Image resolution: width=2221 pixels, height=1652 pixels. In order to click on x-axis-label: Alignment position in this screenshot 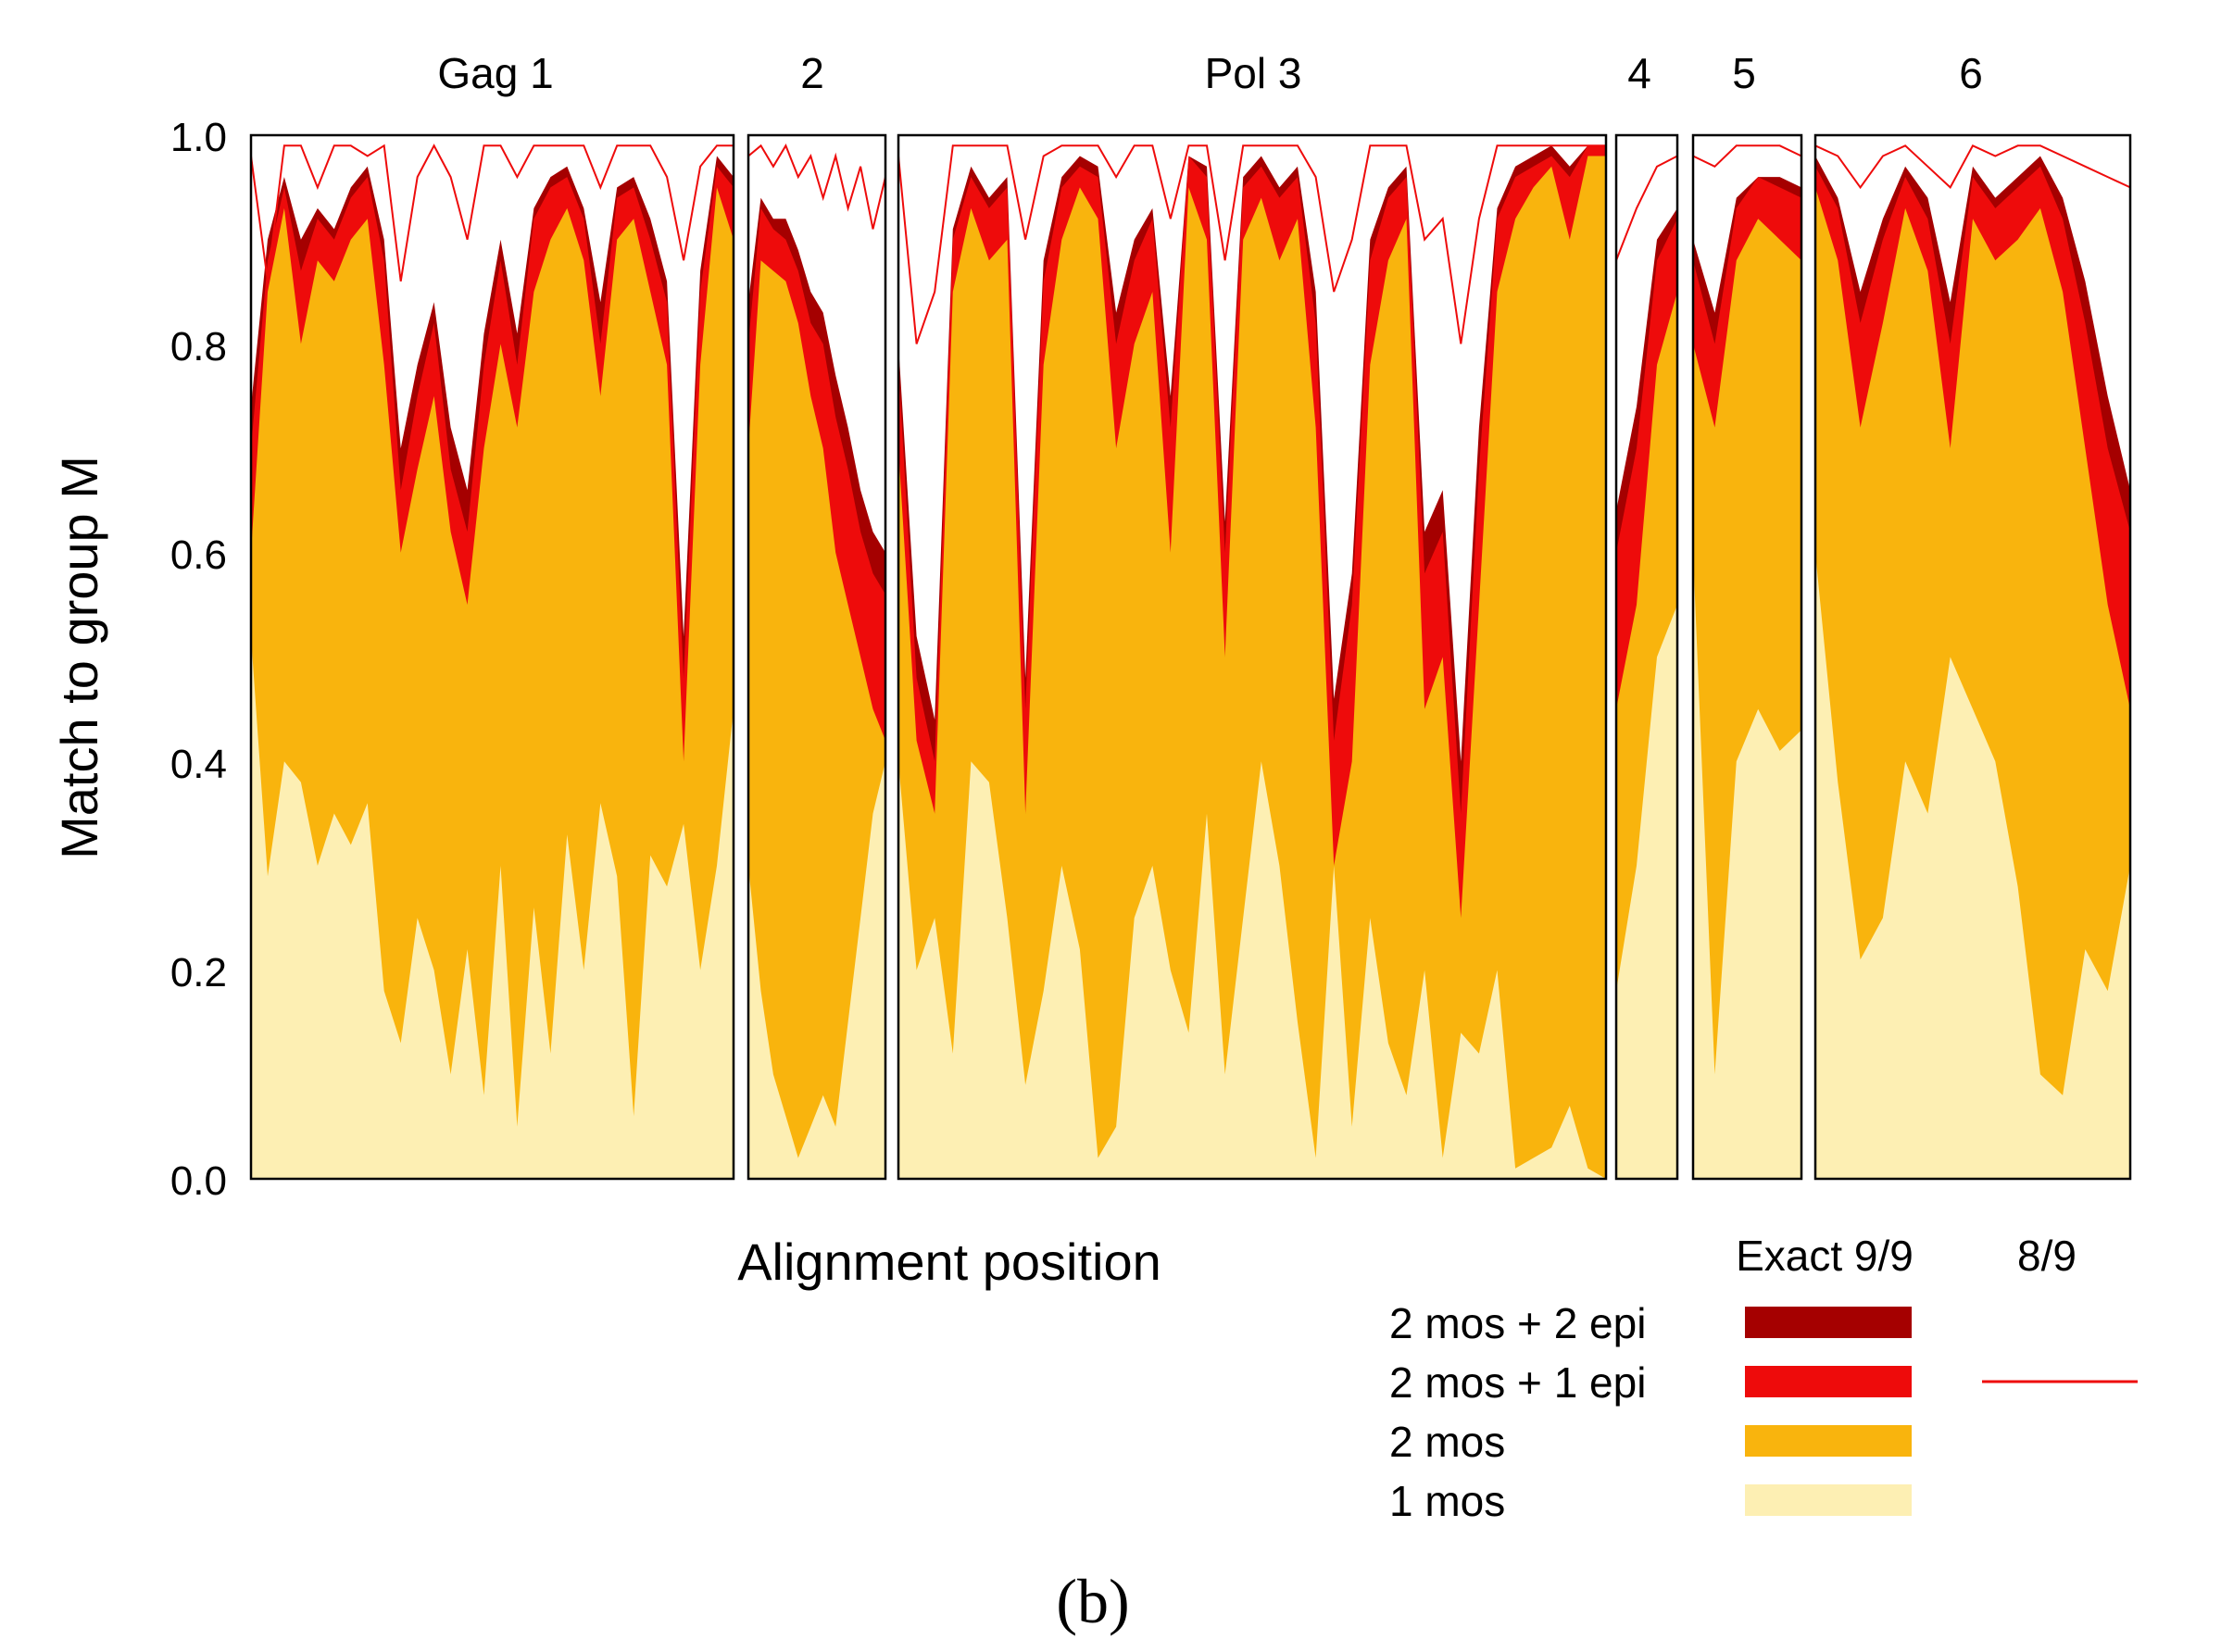, I will do `click(949, 1262)`.